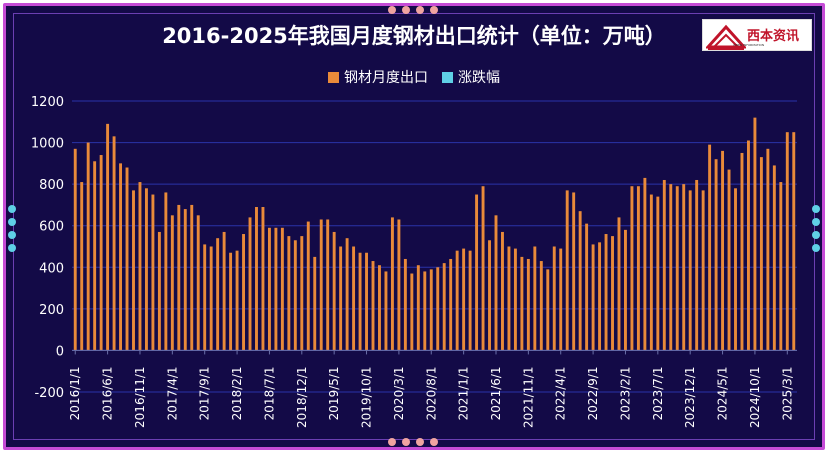 The height and width of the screenshot is (453, 828). What do you see at coordinates (479, 78) in the screenshot?
I see `legend-label-change: 涨跌幅` at bounding box center [479, 78].